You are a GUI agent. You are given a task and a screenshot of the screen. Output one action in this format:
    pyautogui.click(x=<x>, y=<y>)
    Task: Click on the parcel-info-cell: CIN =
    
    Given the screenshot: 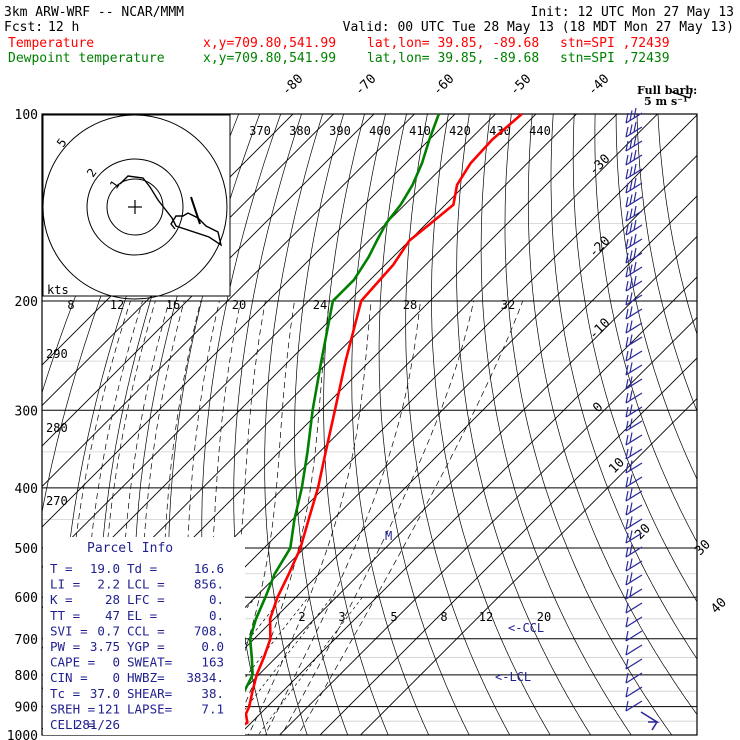 What is the action you would take?
    pyautogui.click(x=69, y=677)
    